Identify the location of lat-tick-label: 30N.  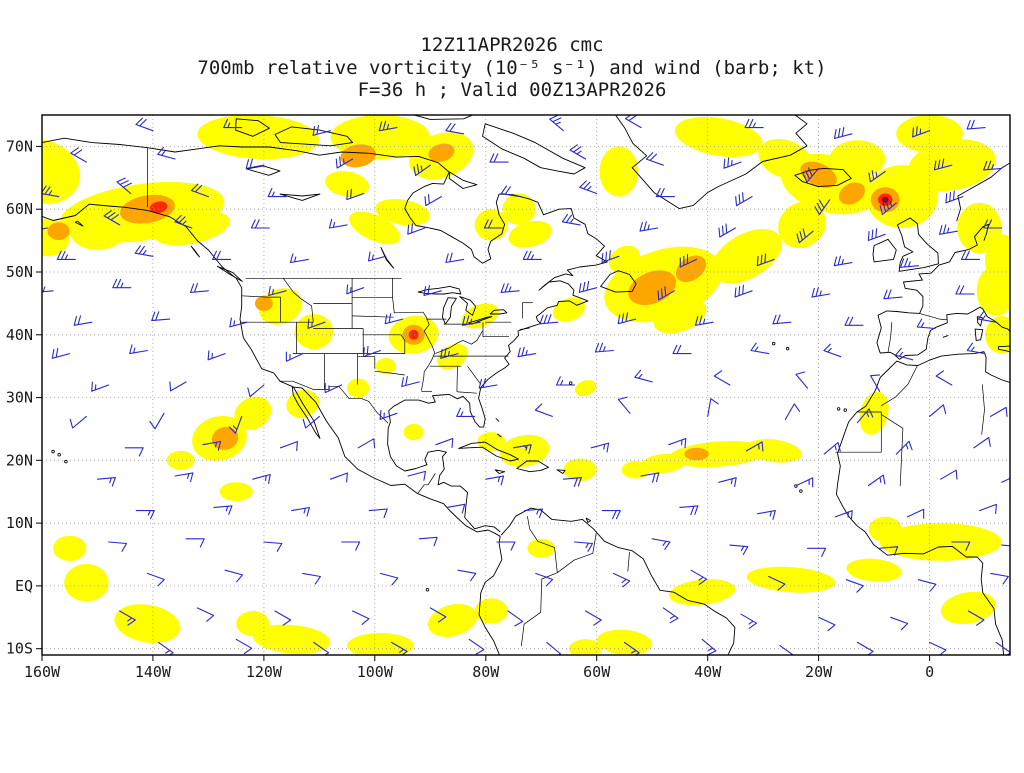
(19, 398).